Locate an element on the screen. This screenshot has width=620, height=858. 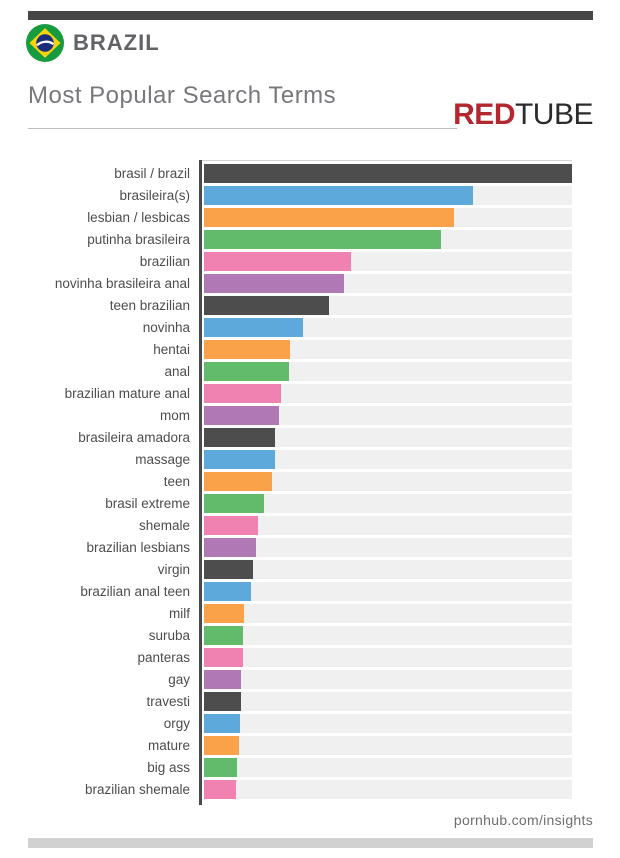
bar-label: brazilian mature anal is located at coordinates (127, 393).